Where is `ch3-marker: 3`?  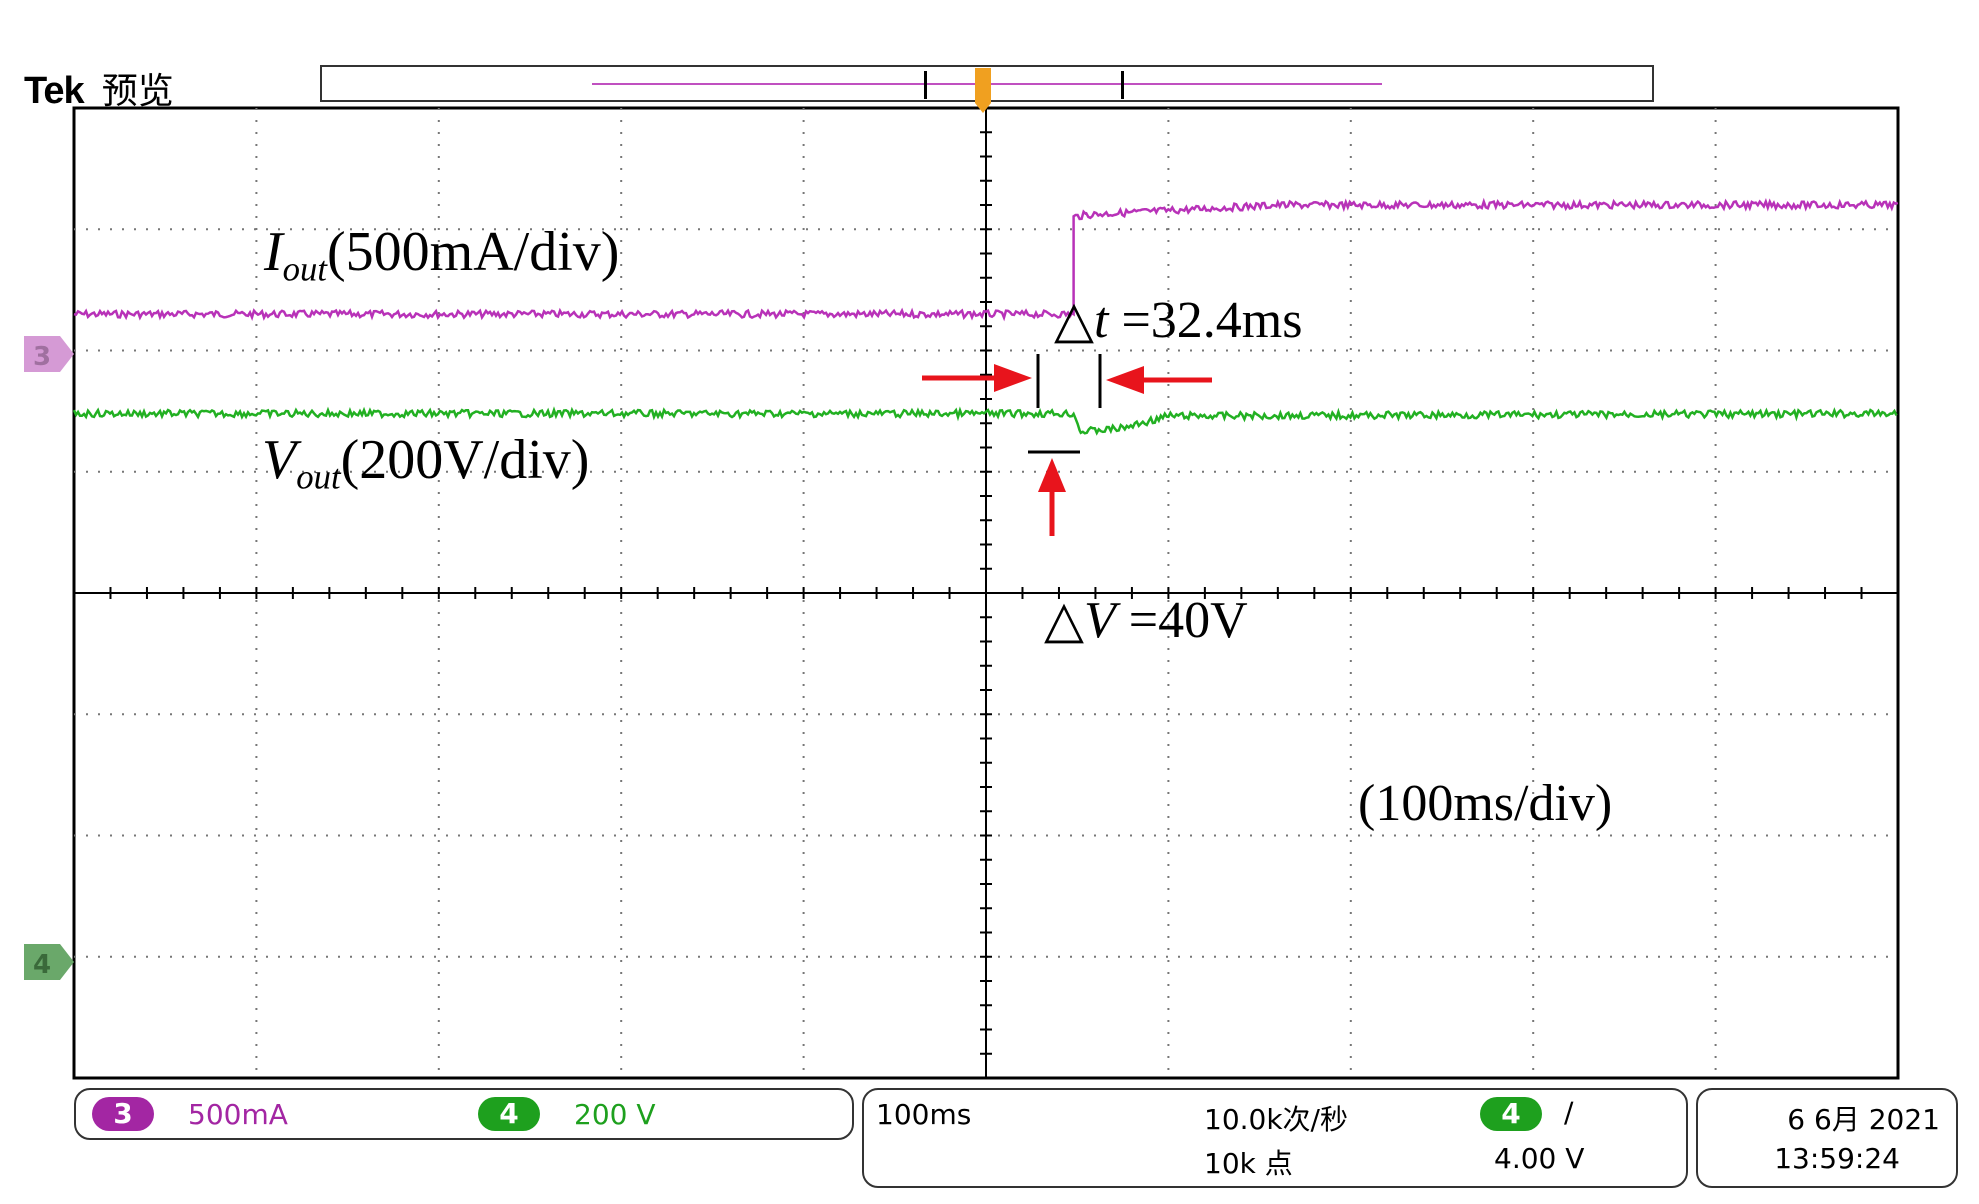
ch3-marker: 3 is located at coordinates (49, 354).